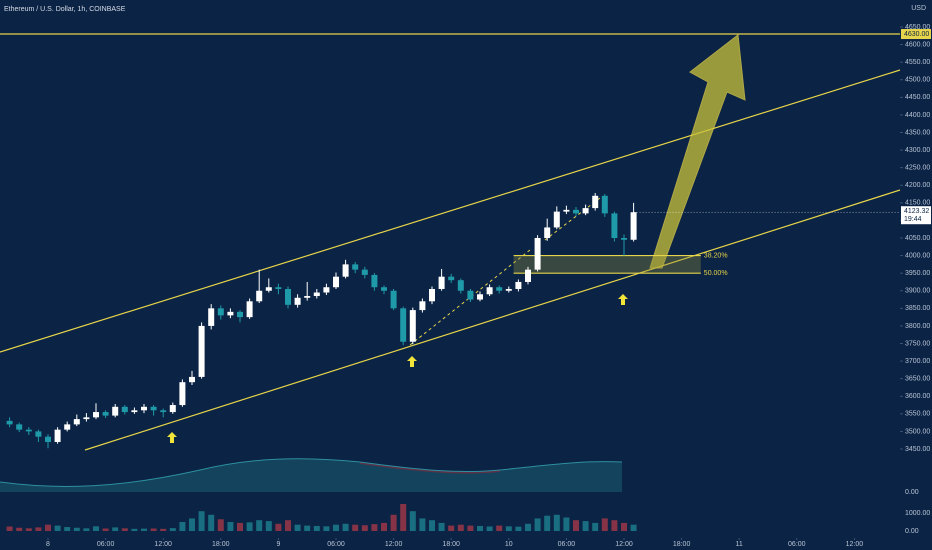 This screenshot has width=932, height=550. What do you see at coordinates (917, 115) in the screenshot?
I see `y-tick-label: 4400.00` at bounding box center [917, 115].